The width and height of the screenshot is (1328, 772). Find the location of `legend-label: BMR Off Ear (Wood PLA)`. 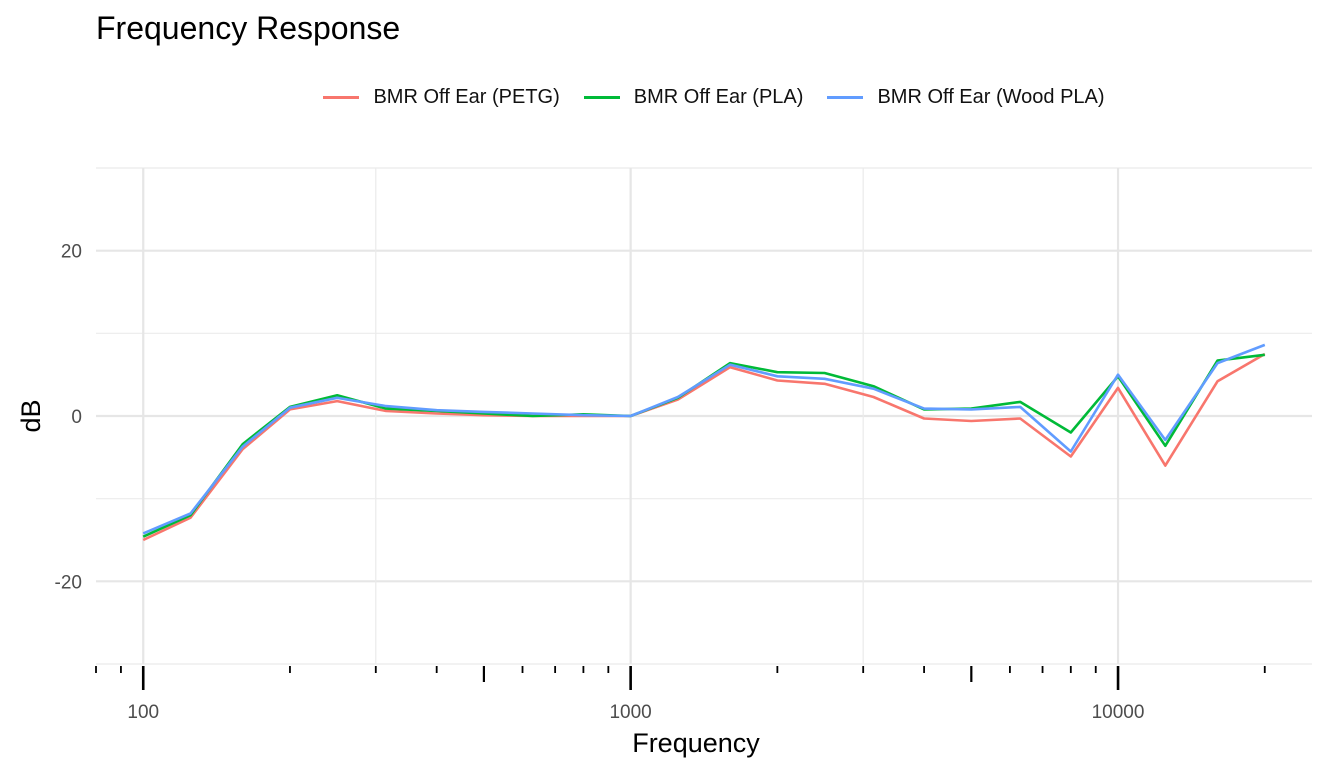

legend-label: BMR Off Ear (Wood PLA) is located at coordinates (991, 97).